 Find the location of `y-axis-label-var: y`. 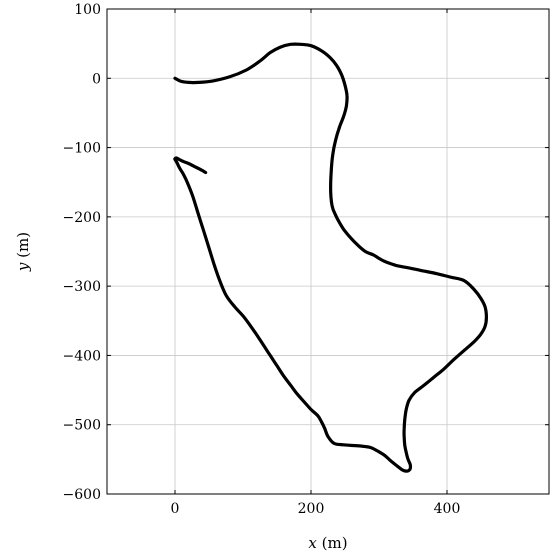

y-axis-label-var: y is located at coordinates (23, 267).